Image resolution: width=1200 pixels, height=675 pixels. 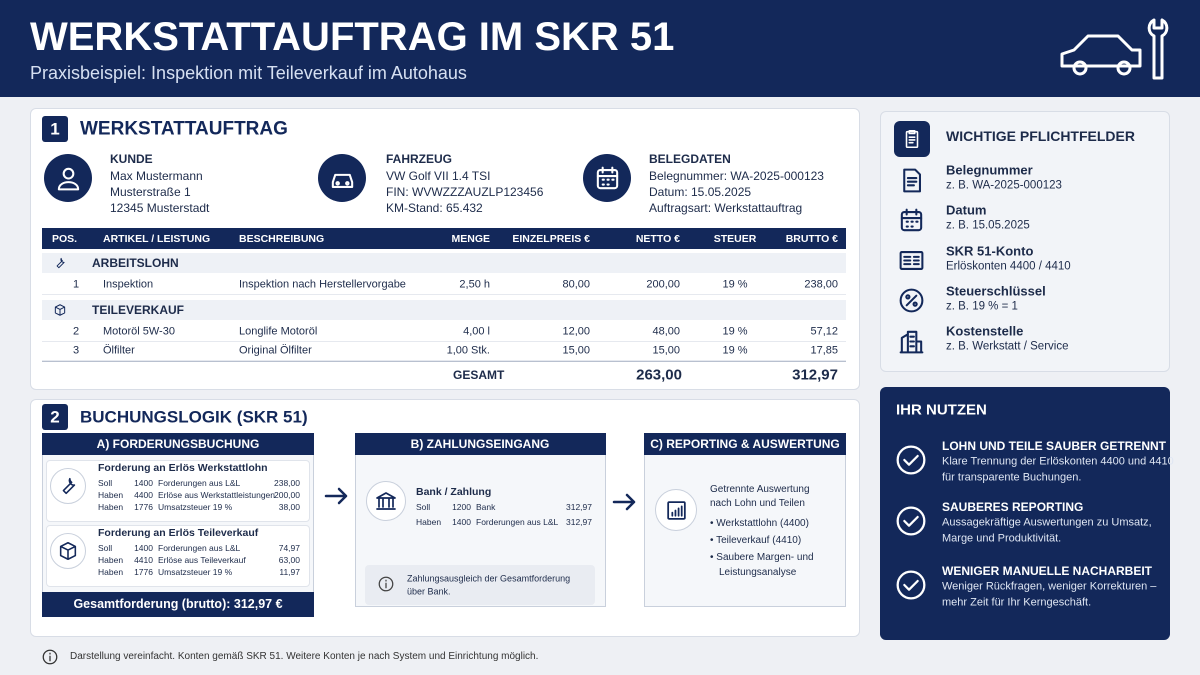 What do you see at coordinates (966, 210) in the screenshot?
I see `field-title: Datum` at bounding box center [966, 210].